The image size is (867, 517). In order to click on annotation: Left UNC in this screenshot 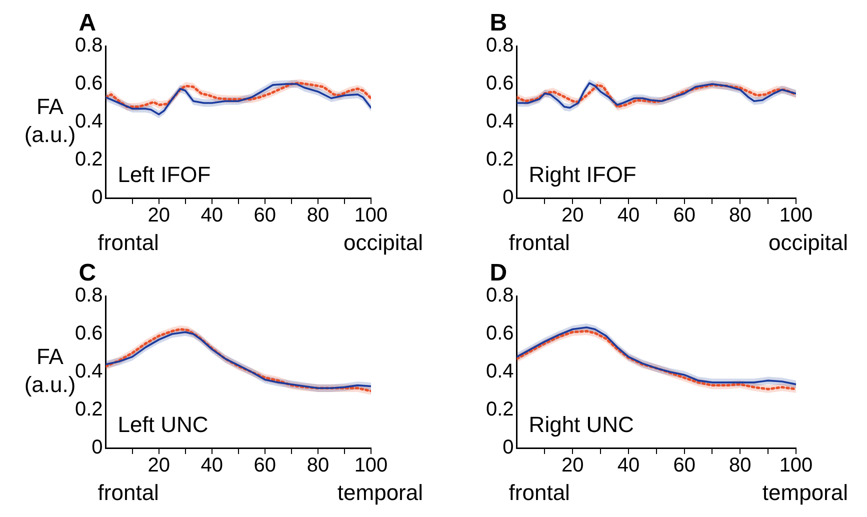, I will do `click(163, 424)`.